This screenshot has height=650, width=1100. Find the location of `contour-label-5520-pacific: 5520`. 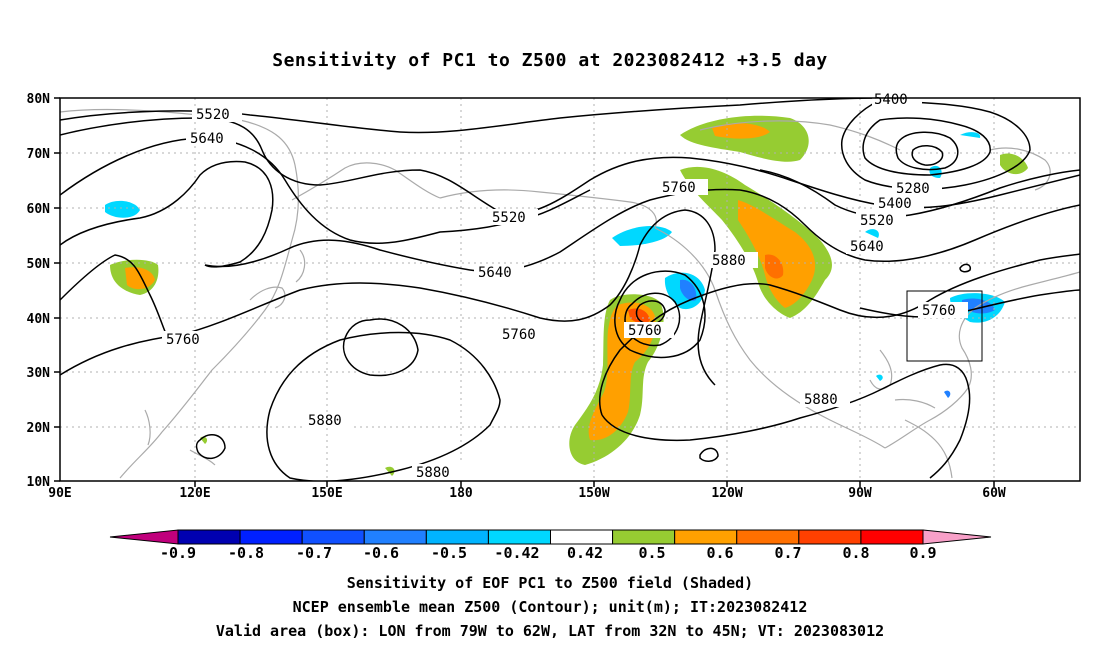

contour-label-5520-pacific: 5520 is located at coordinates (509, 218).